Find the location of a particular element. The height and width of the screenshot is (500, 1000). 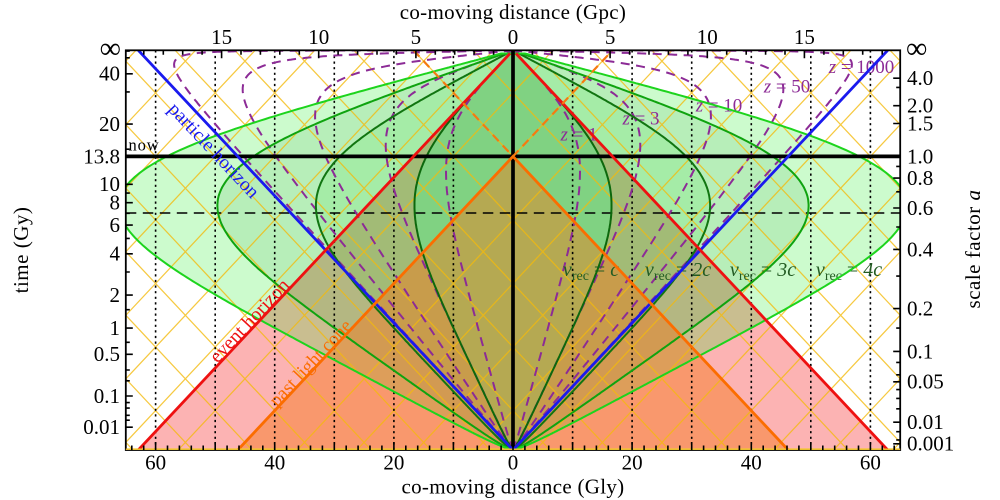

svg-text: 0.05 is located at coordinates (925, 382).